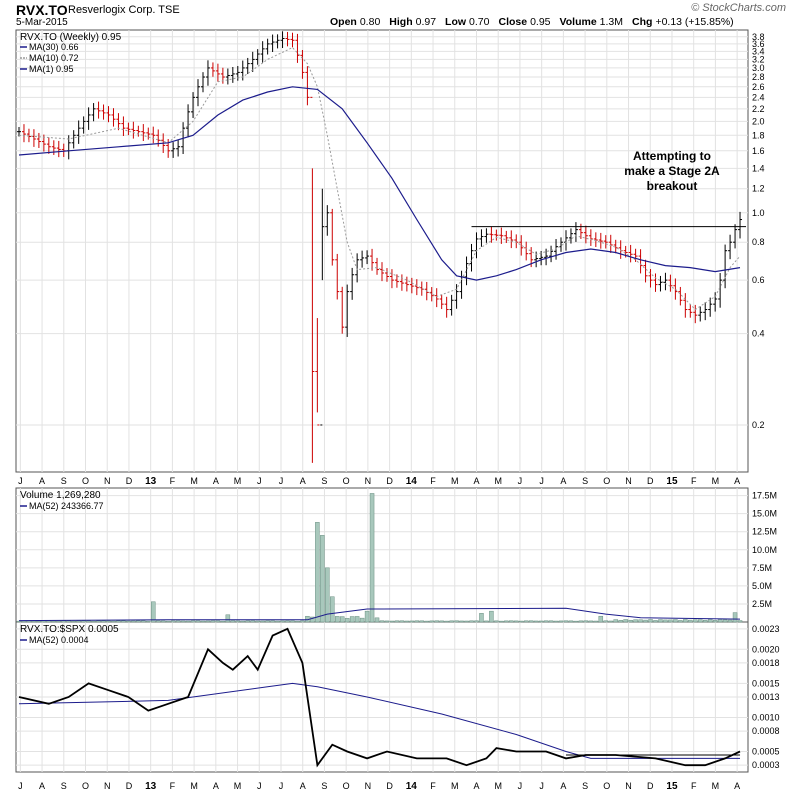  I want to click on x-tick-label: O, so click(85, 786).